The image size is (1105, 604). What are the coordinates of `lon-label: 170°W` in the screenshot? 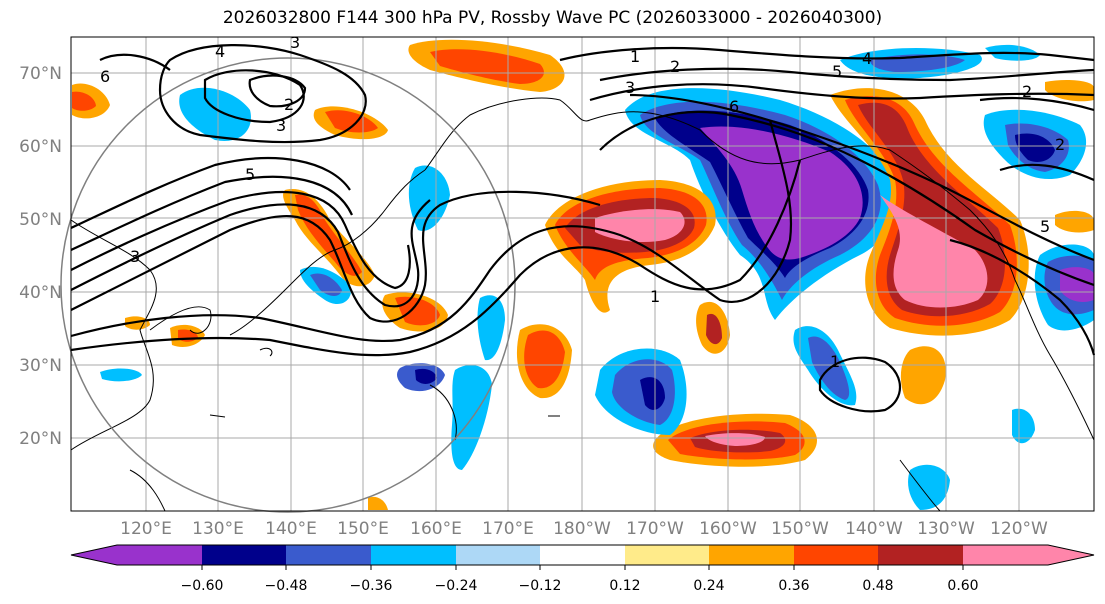 It's located at (655, 529).